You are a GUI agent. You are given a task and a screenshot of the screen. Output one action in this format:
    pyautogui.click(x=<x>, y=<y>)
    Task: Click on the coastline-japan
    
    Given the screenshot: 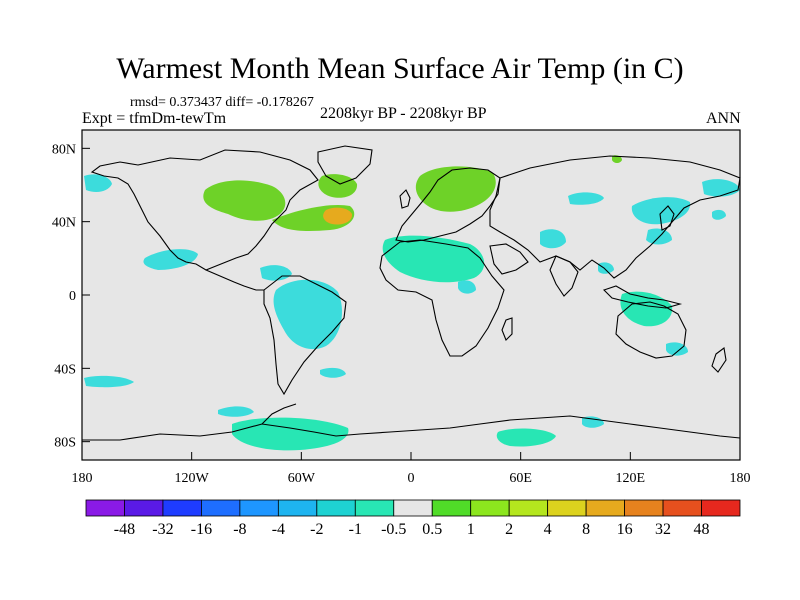 What is the action you would take?
    pyautogui.click(x=667, y=218)
    